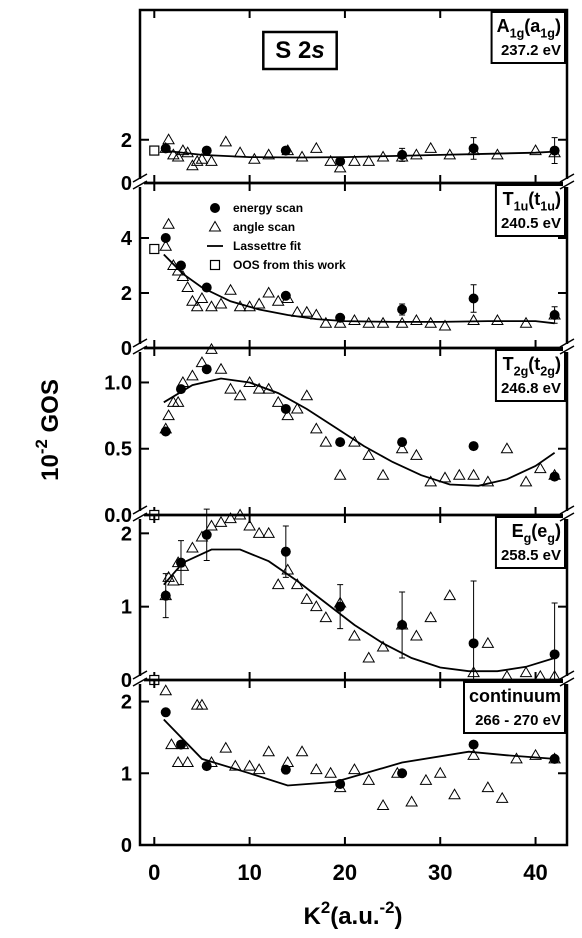  Describe the element at coordinates (118, 450) in the screenshot. I see `y-tick-label: 0.5` at that location.